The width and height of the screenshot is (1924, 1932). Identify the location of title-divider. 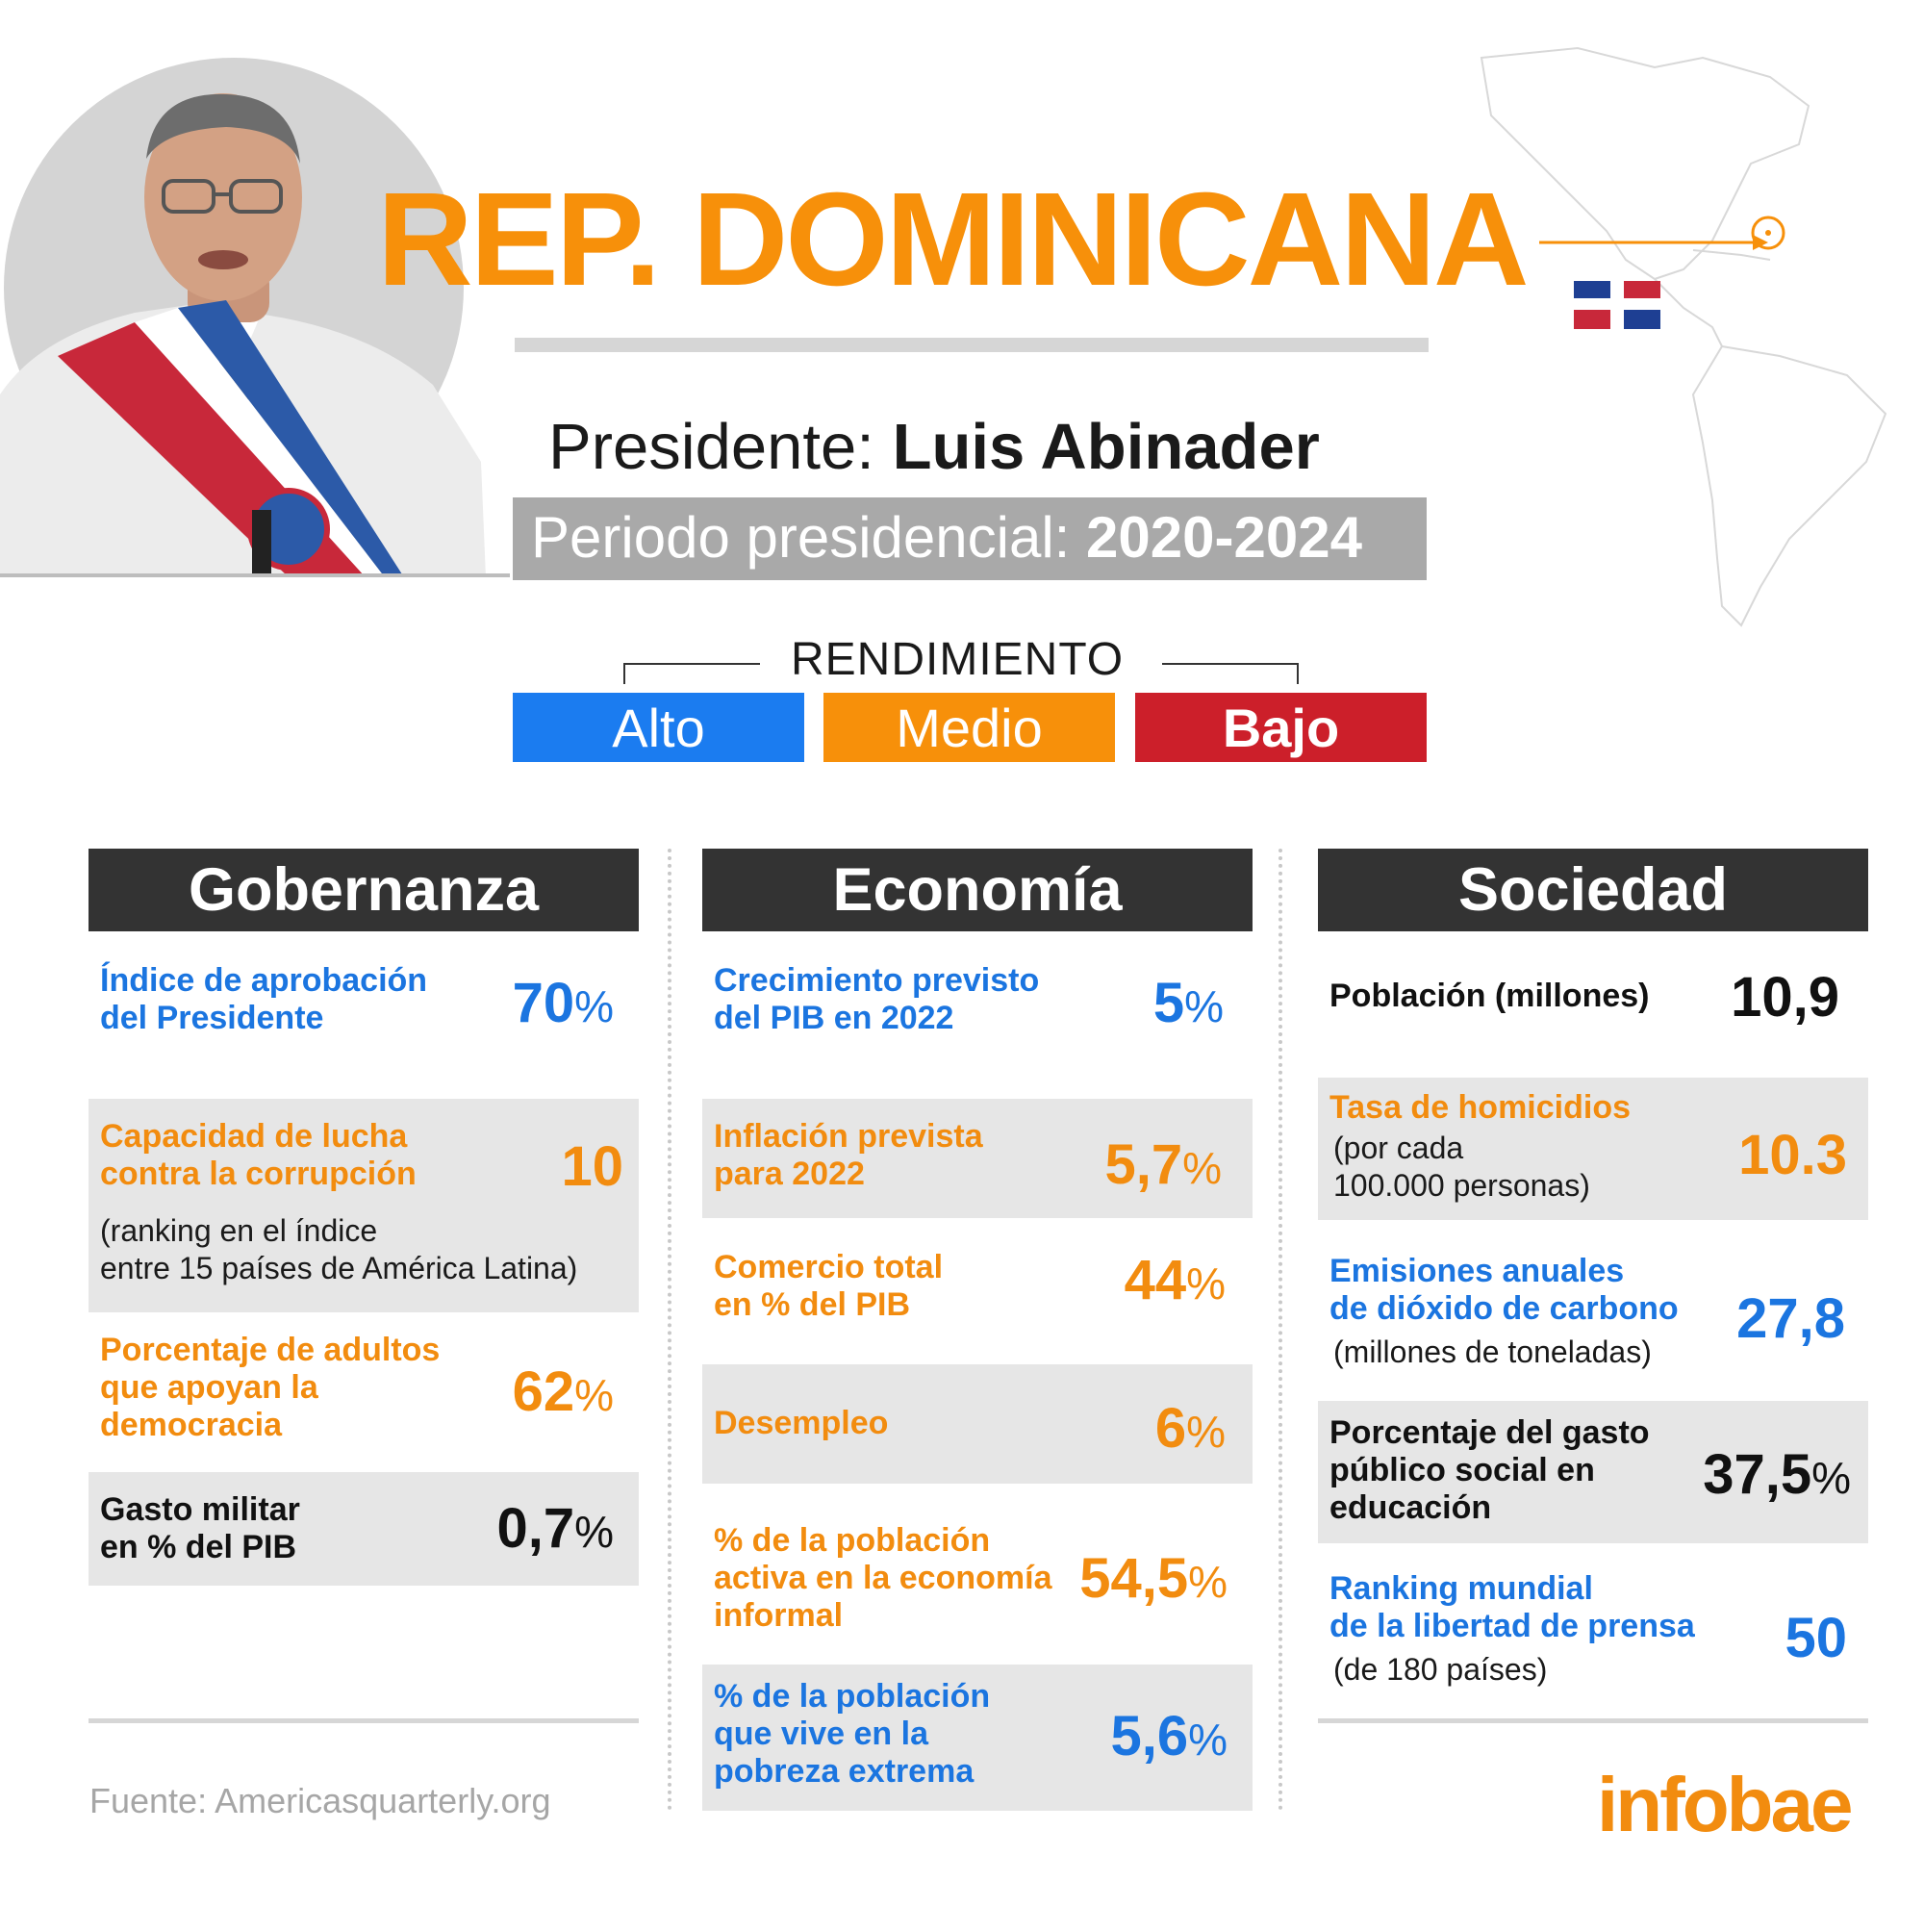
(972, 345).